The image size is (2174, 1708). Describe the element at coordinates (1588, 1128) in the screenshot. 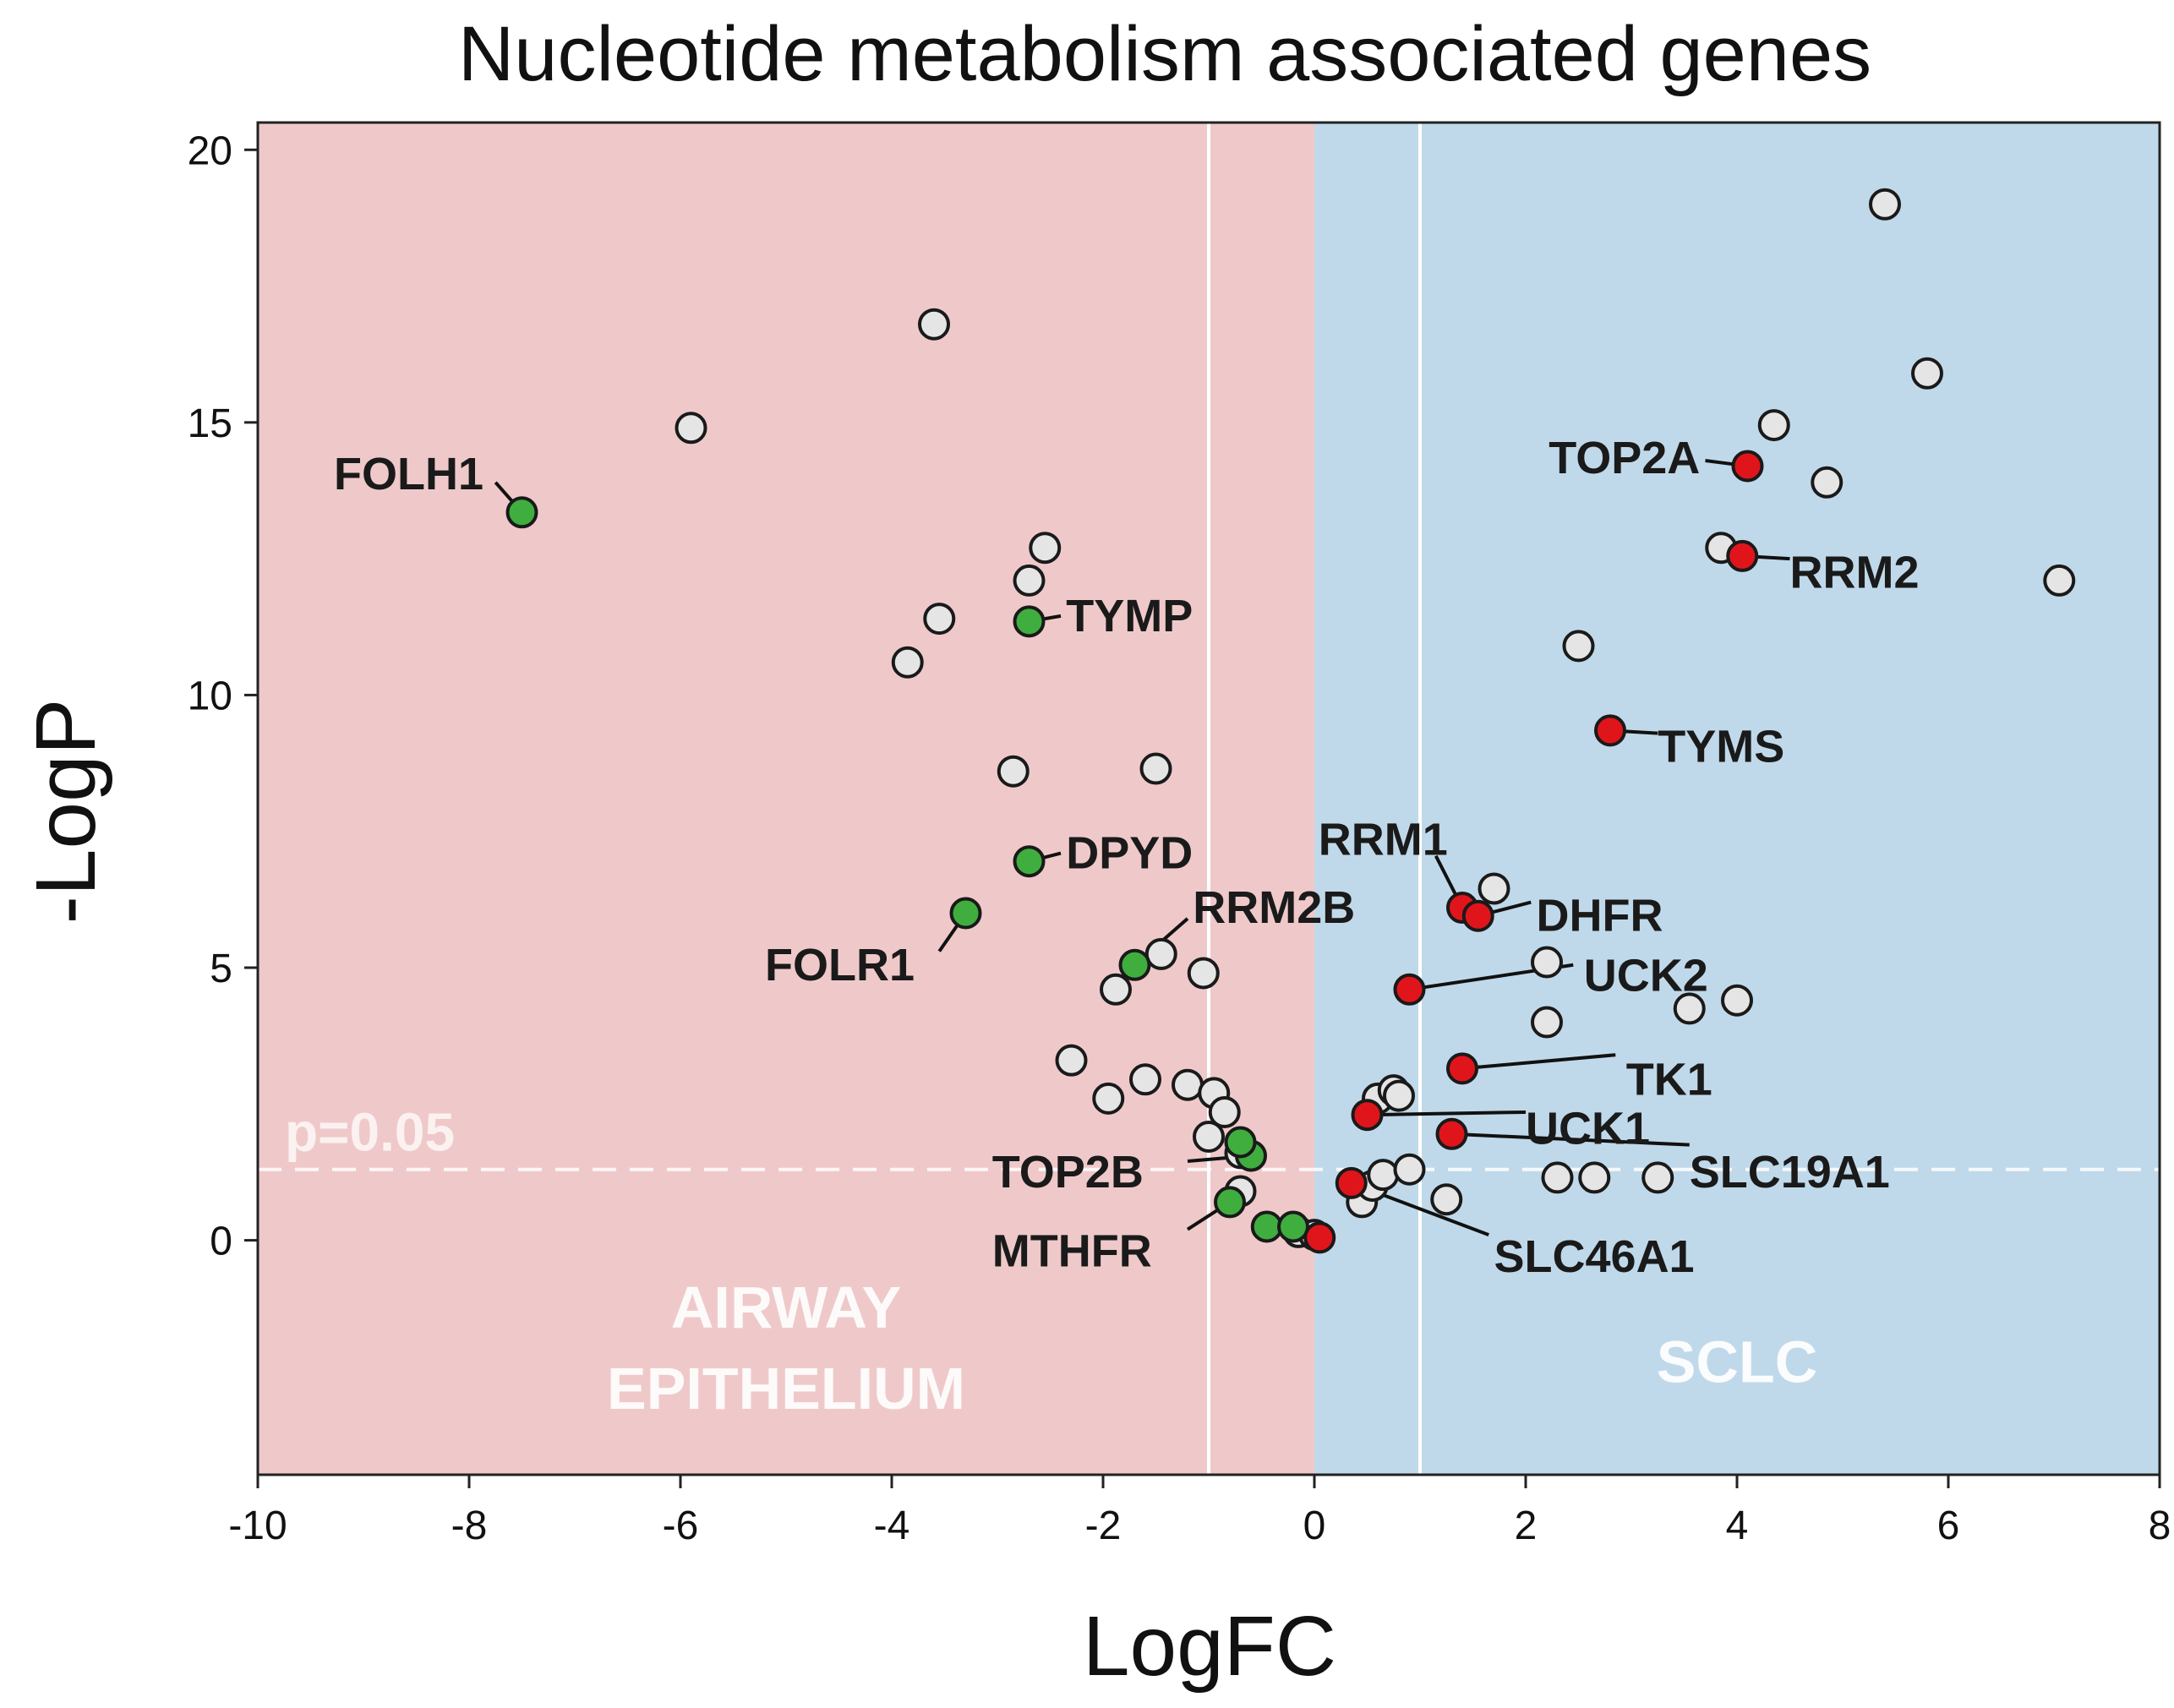

I see `gene-label-uck1: UCK1` at that location.